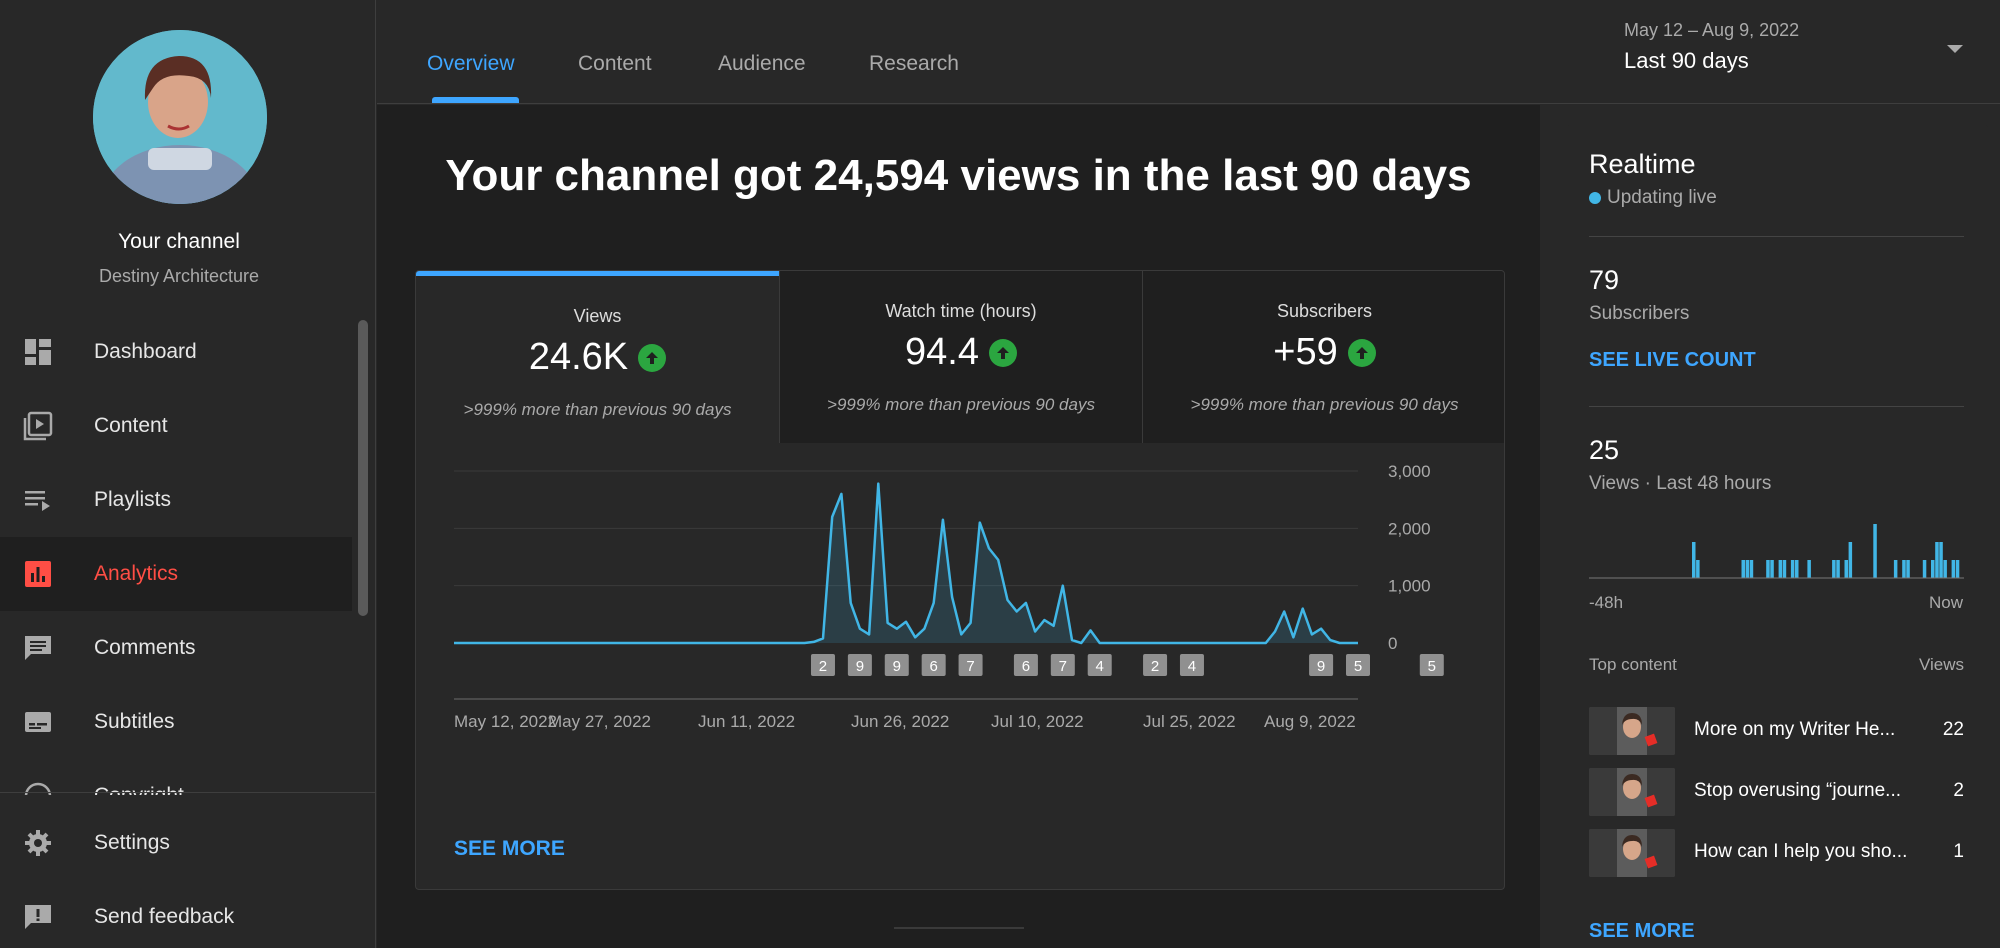  Describe the element at coordinates (906, 563) in the screenshot. I see `views-area` at that location.